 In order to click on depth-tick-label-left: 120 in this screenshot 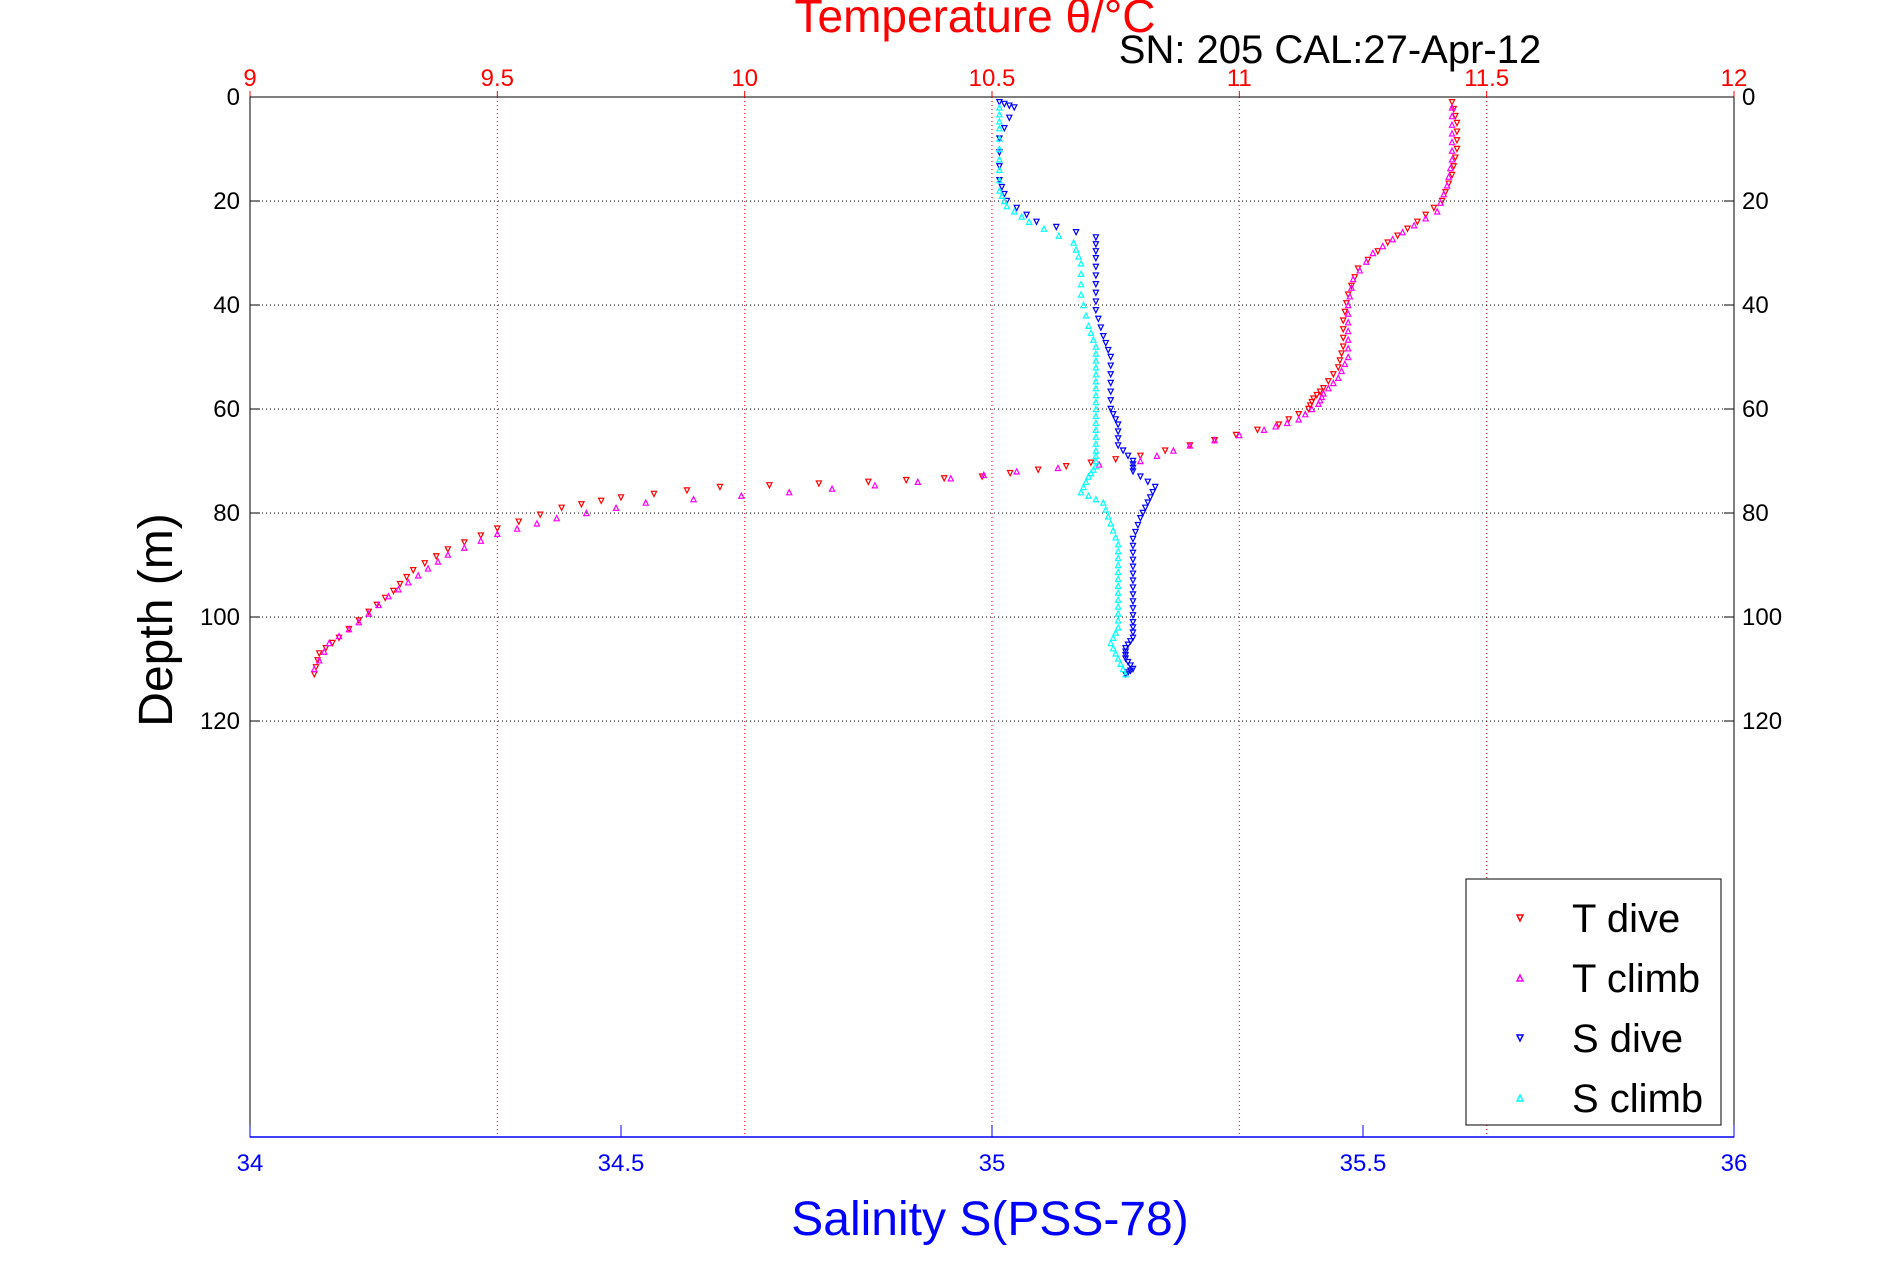, I will do `click(220, 721)`.